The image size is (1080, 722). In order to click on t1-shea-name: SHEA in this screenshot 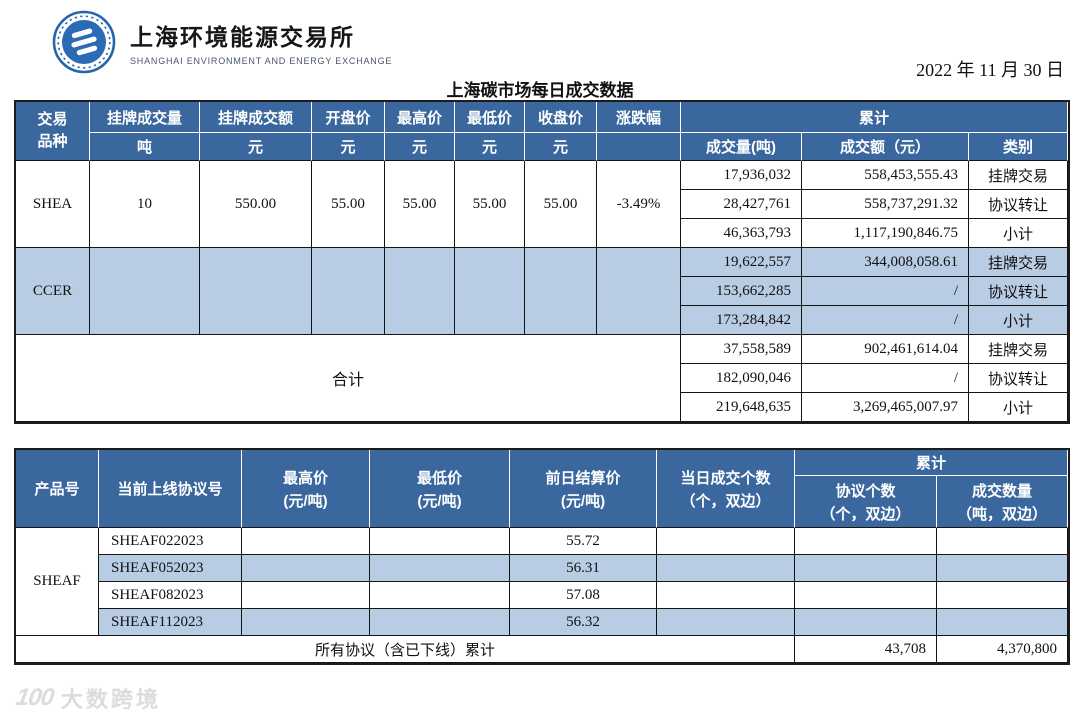, I will do `click(53, 204)`.